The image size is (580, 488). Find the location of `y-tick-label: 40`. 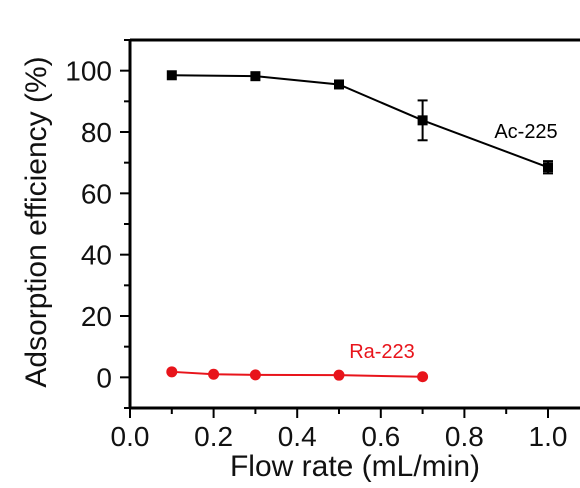

y-tick-label: 40 is located at coordinates (96, 255).